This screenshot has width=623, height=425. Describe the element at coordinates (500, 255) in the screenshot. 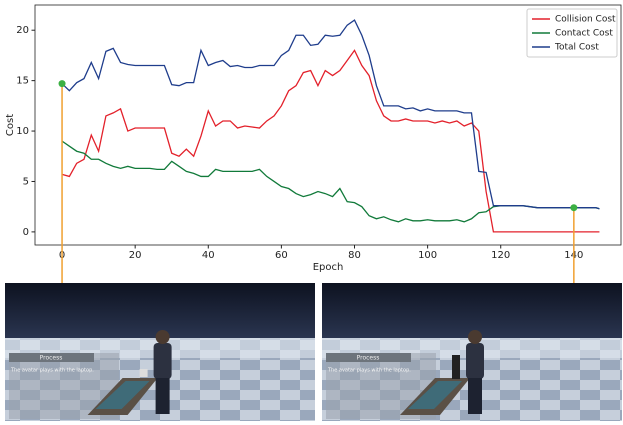

I see `x-tick-label: 120` at that location.